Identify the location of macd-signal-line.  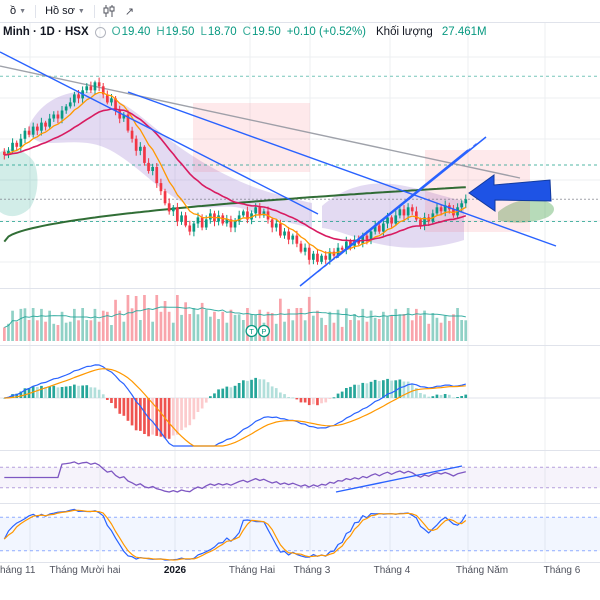
(235, 407).